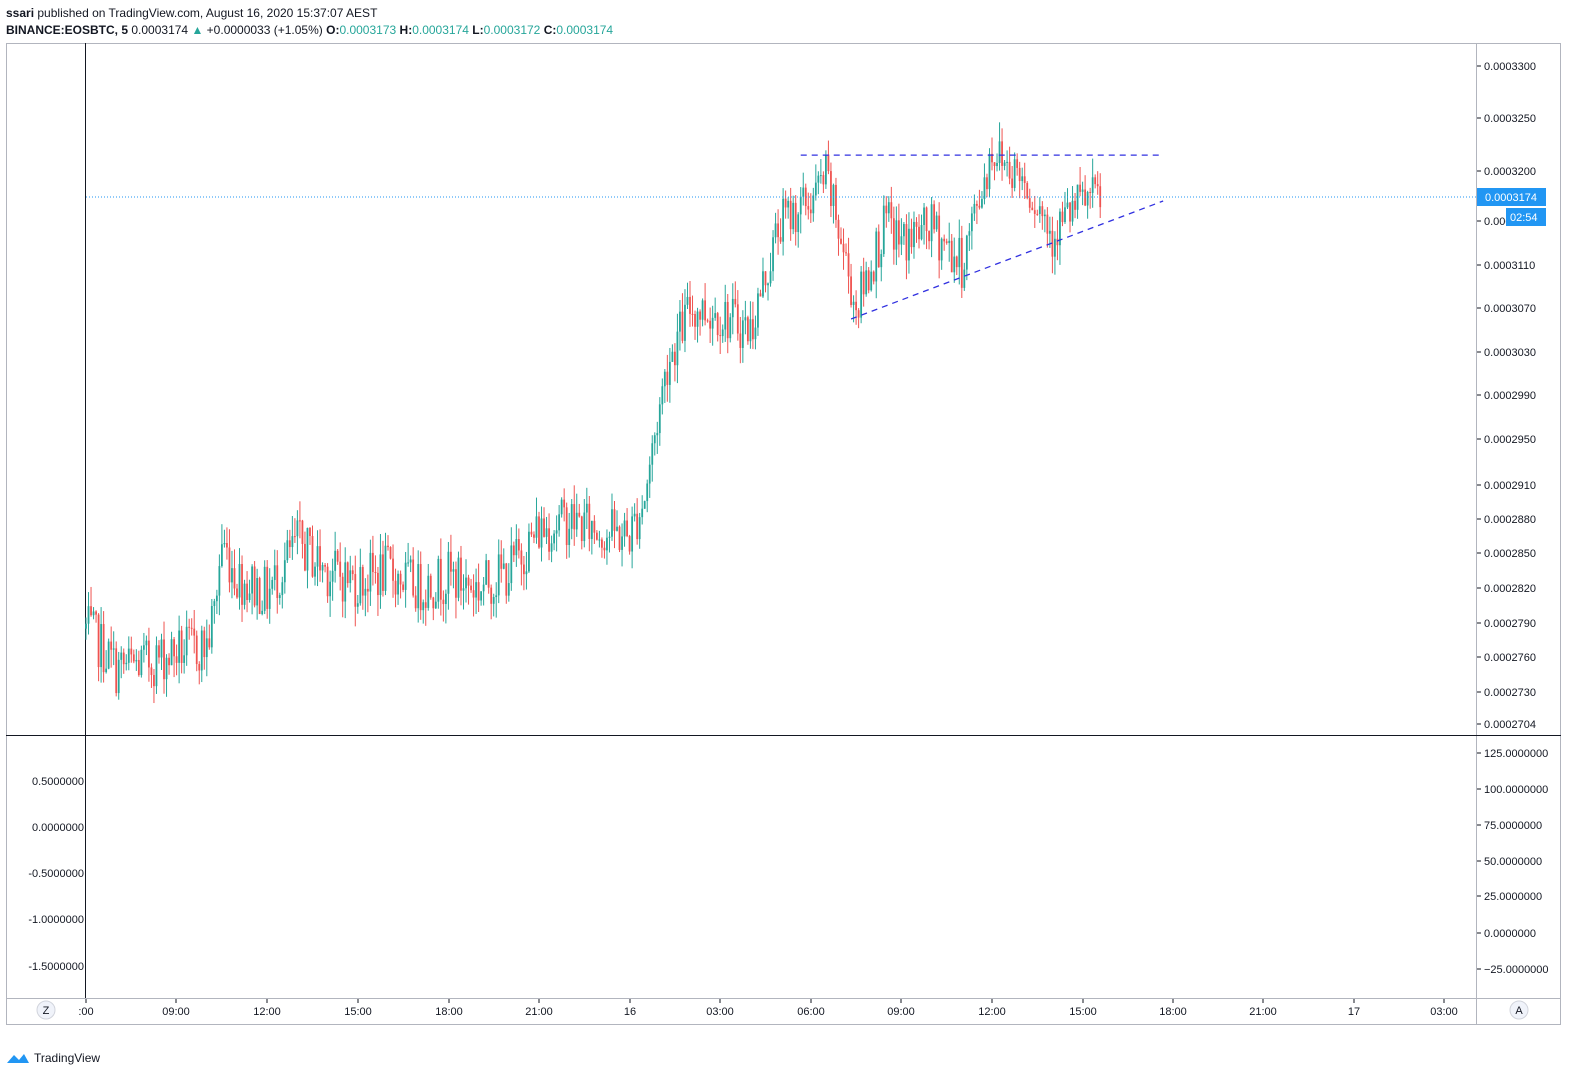  What do you see at coordinates (46, 1010) in the screenshot?
I see `z-button: Z` at bounding box center [46, 1010].